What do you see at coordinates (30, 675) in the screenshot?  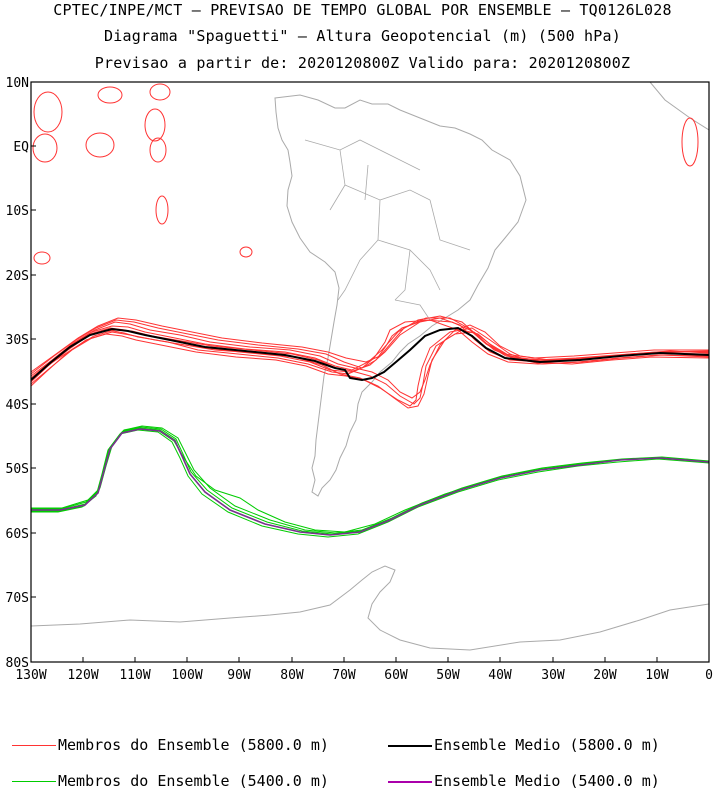 I see `lon-label: 130W` at bounding box center [30, 675].